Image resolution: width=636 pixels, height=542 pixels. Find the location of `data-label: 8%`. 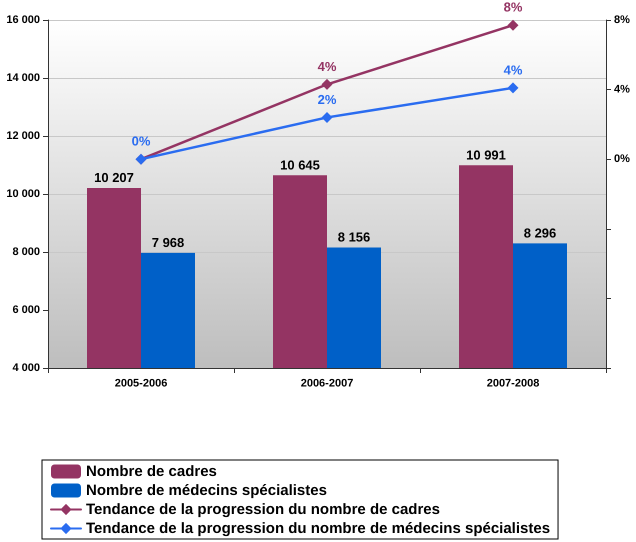

data-label: 8% is located at coordinates (513, 7).